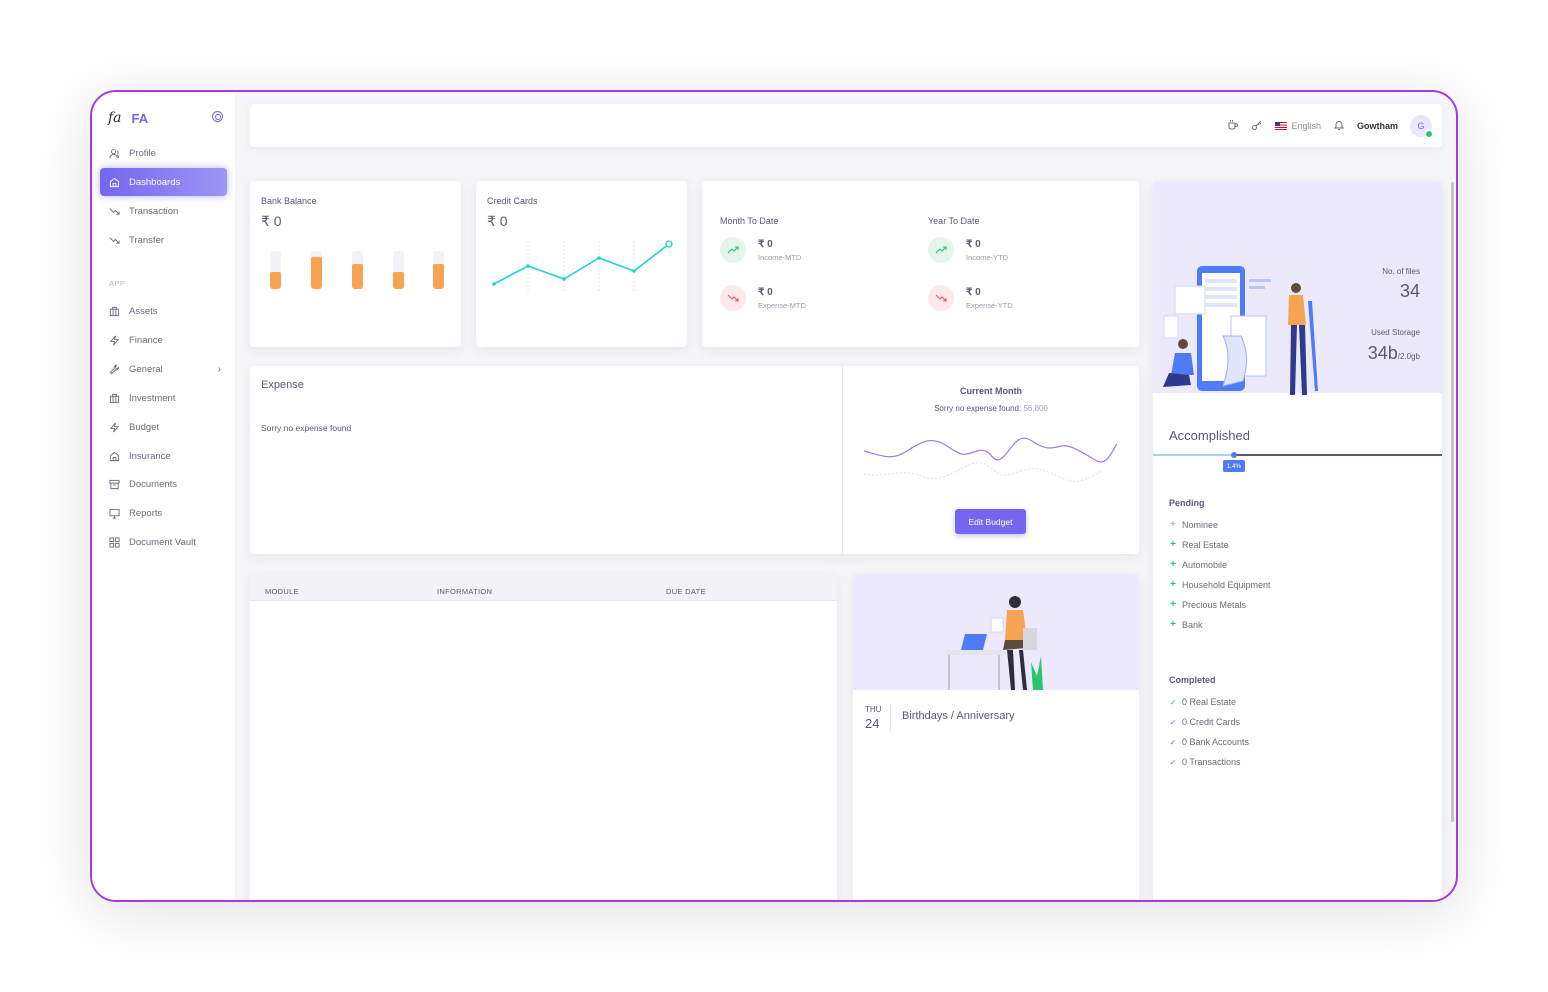 The width and height of the screenshot is (1548, 992). Describe the element at coordinates (1377, 125) in the screenshot. I see `username: Gowtham` at that location.